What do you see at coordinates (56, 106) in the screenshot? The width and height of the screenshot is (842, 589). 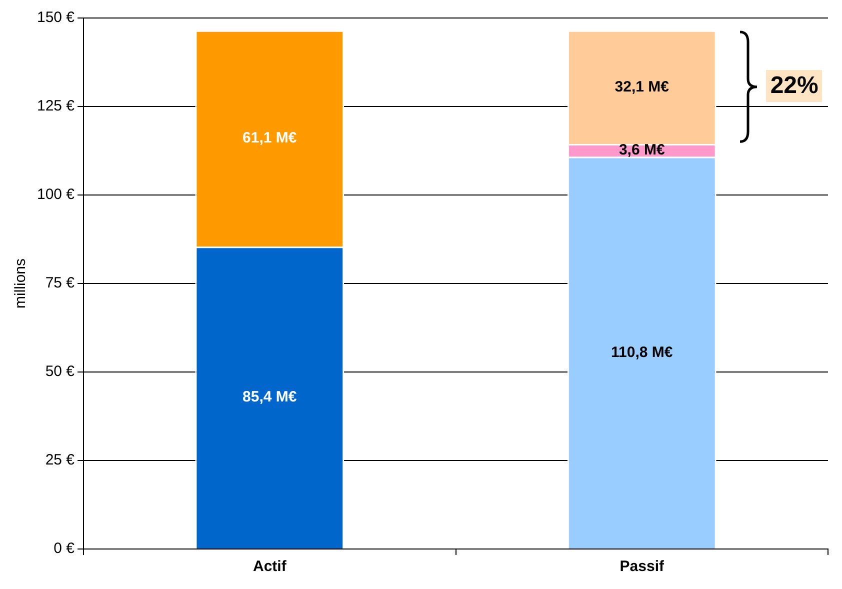 I see `y-tick-label: 125 €` at bounding box center [56, 106].